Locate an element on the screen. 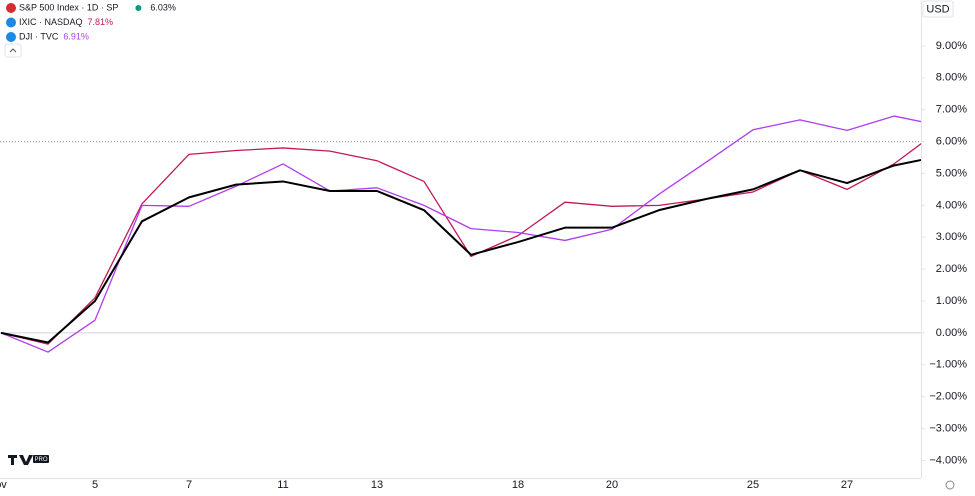 Image resolution: width=975 pixels, height=496 pixels. x-tick-label: 20 is located at coordinates (612, 485).